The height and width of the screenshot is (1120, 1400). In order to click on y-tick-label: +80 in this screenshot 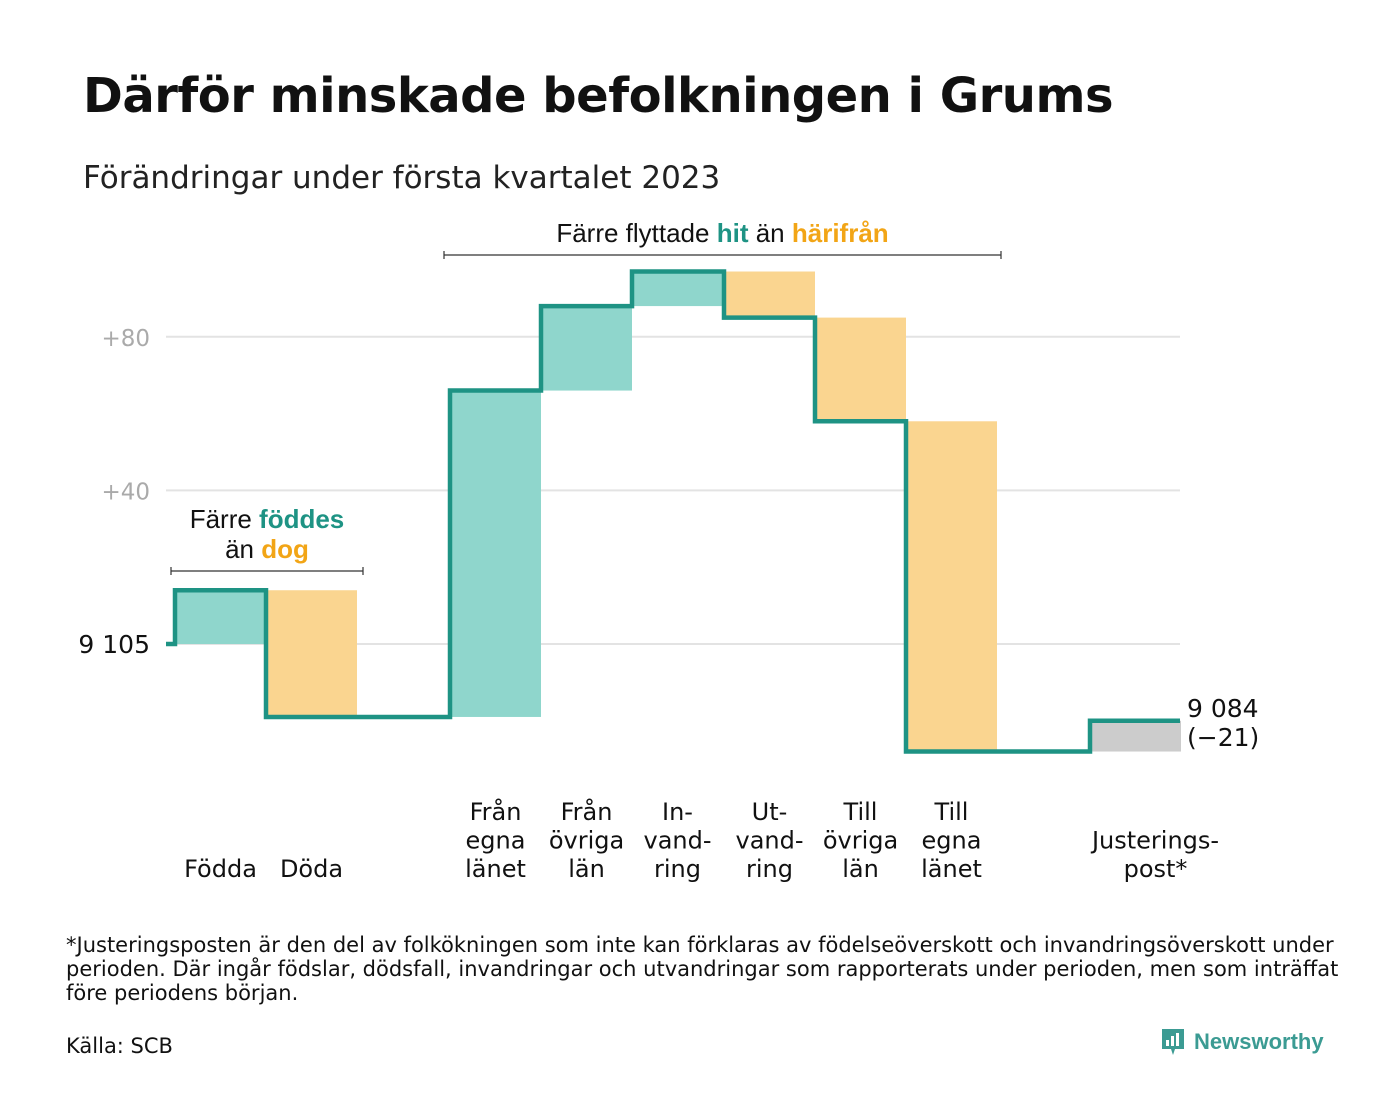, I will do `click(125, 339)`.